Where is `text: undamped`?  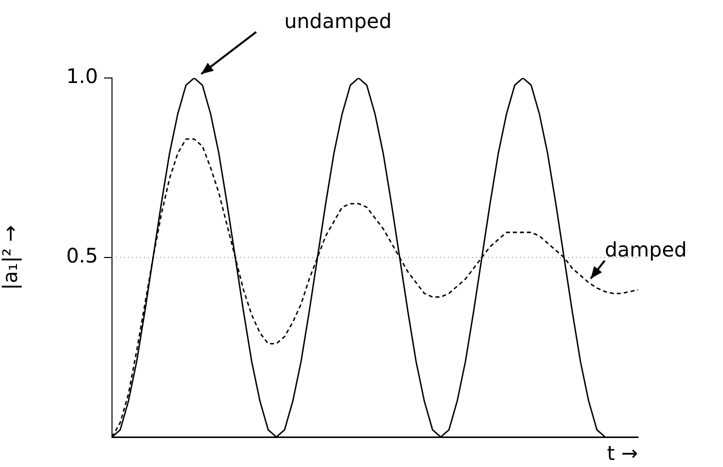
text: undamped is located at coordinates (338, 21).